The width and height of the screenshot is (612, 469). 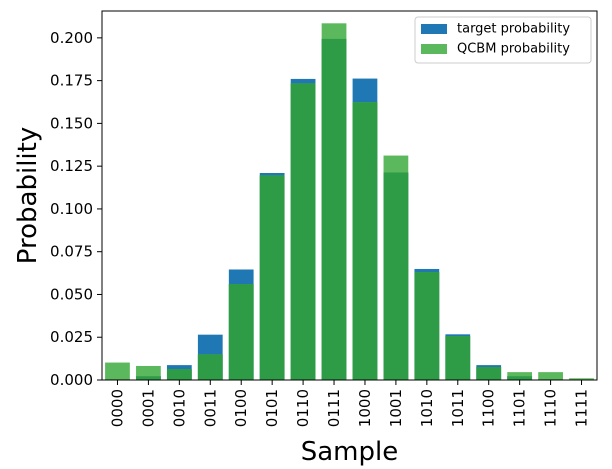 I want to click on y-tick-label-4: 0.100, so click(x=71, y=209).